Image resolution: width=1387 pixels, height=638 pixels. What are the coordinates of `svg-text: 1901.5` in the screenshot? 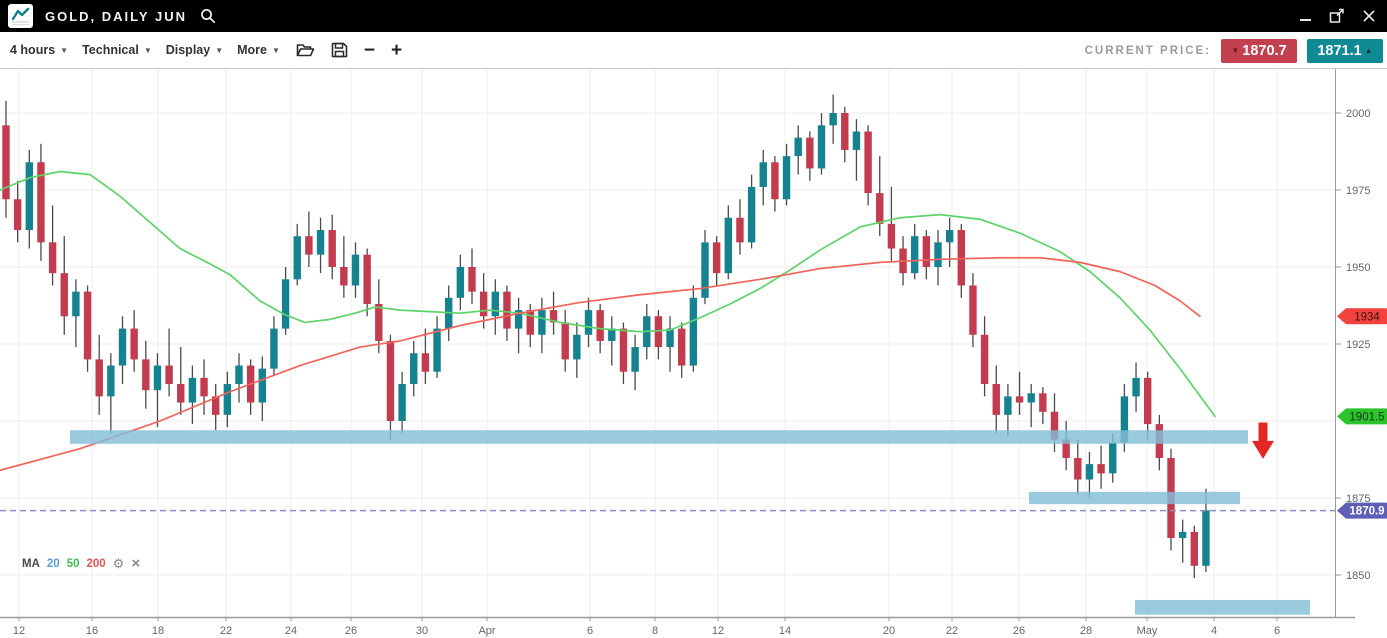 It's located at (1366, 417).